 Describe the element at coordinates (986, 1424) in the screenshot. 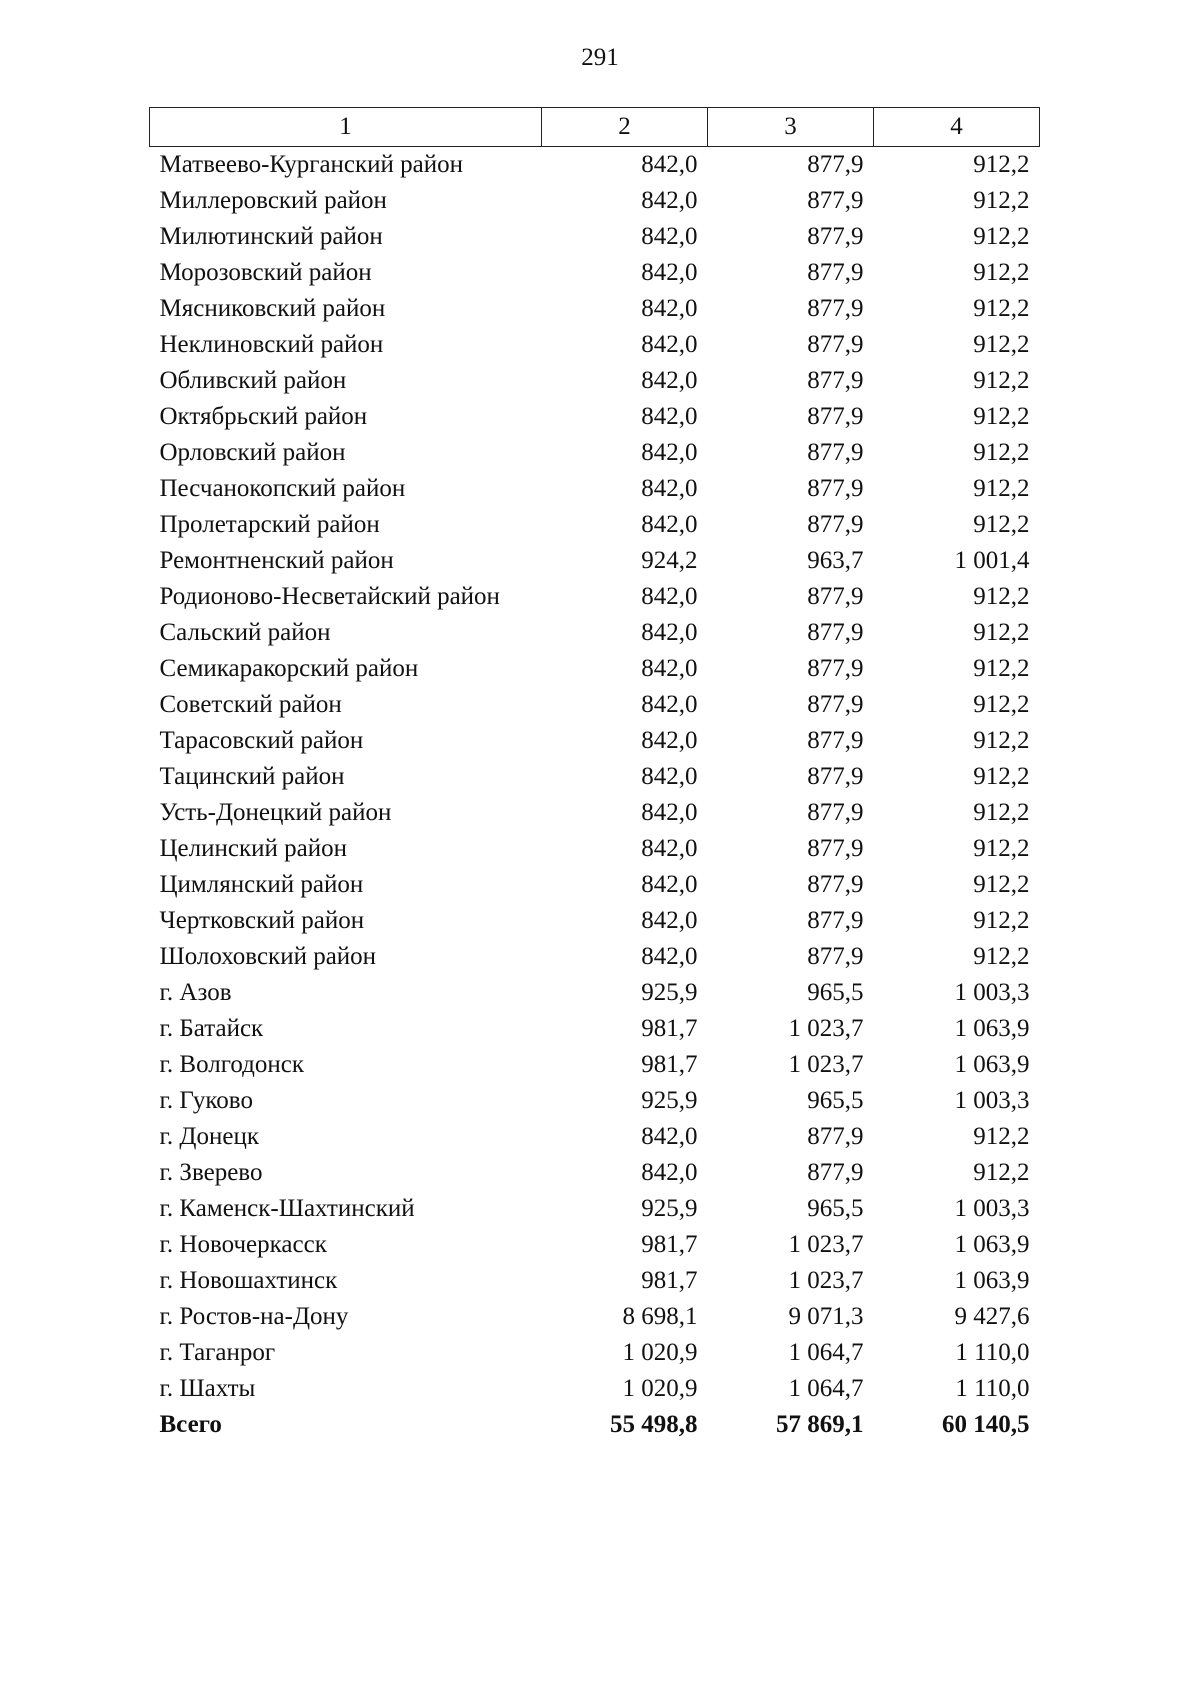

I see `value-cell: 60 140,5` at that location.